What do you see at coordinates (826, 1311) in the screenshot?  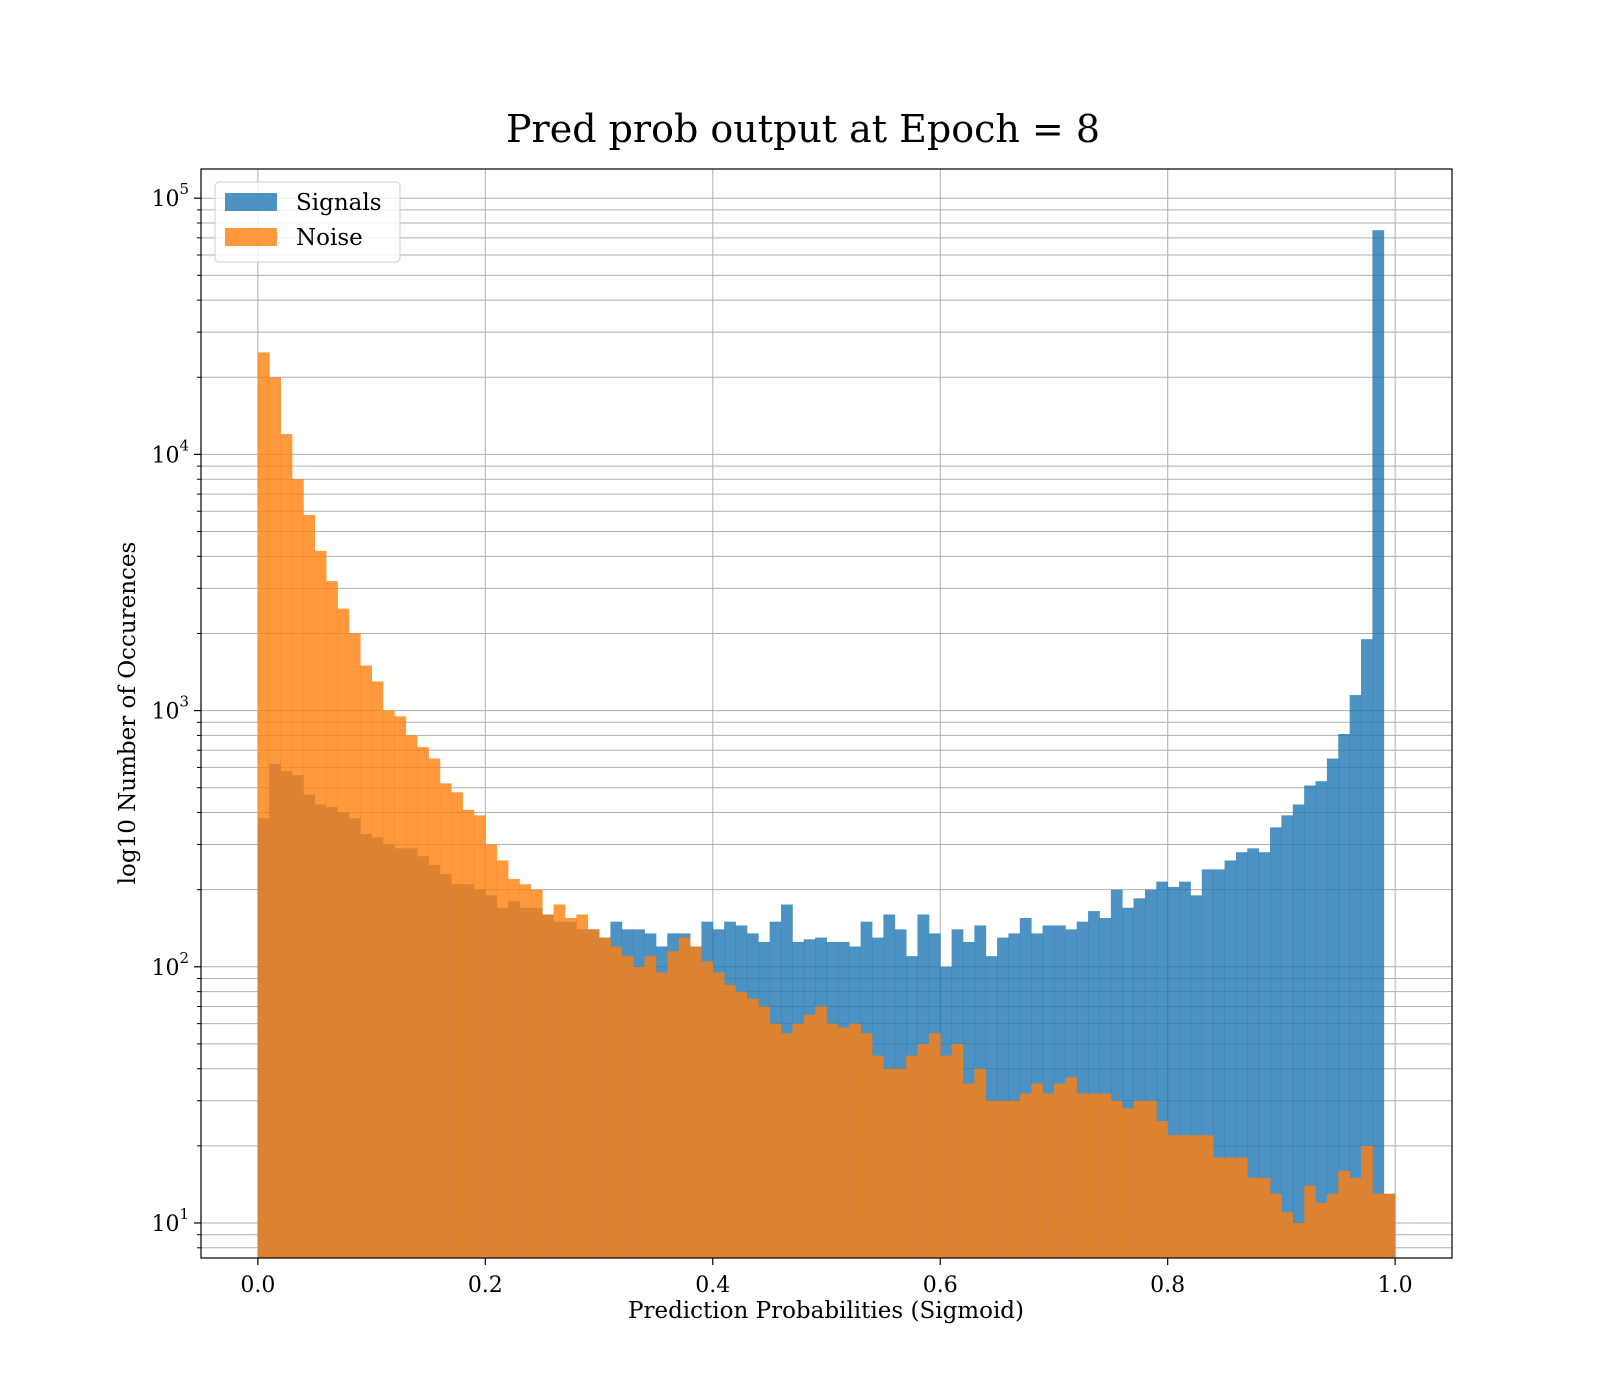 I see `x-axis-label: Prediction Probabilities (Sigmoid)` at bounding box center [826, 1311].